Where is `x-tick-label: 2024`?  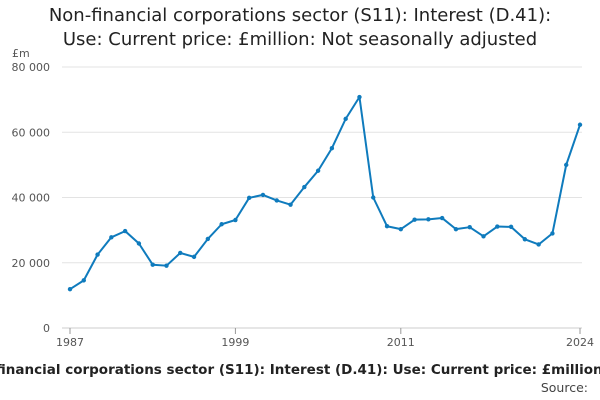 x-tick-label: 2024 is located at coordinates (580, 342).